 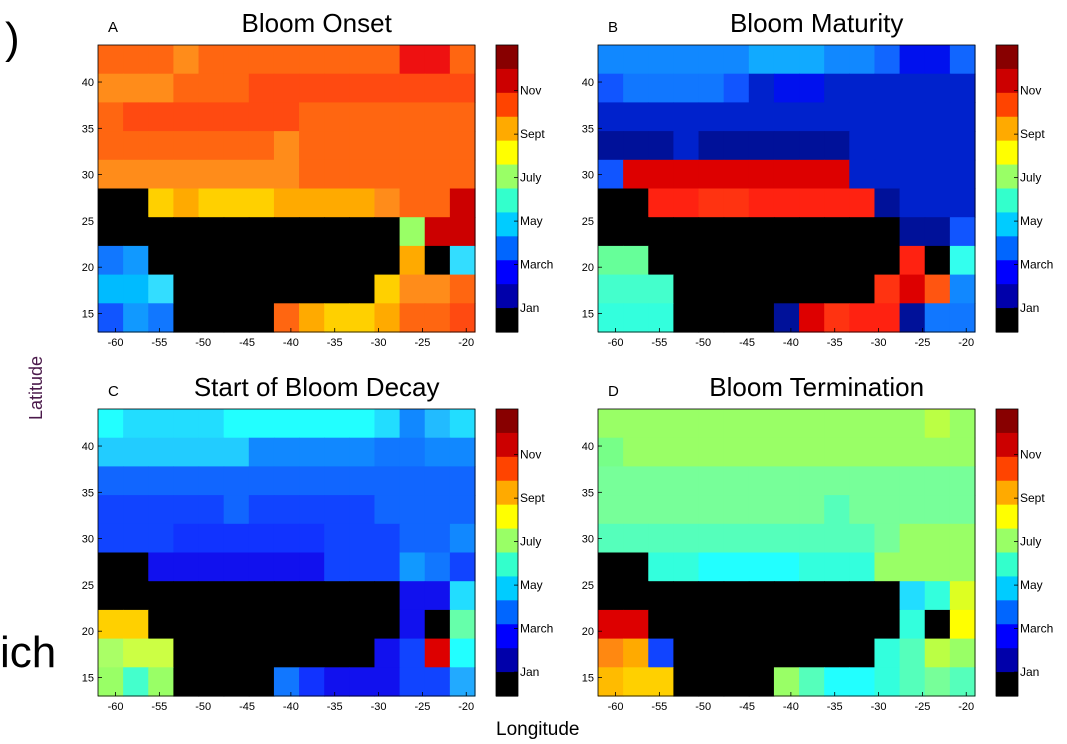 I want to click on panel-letter: B, so click(x=613, y=27).